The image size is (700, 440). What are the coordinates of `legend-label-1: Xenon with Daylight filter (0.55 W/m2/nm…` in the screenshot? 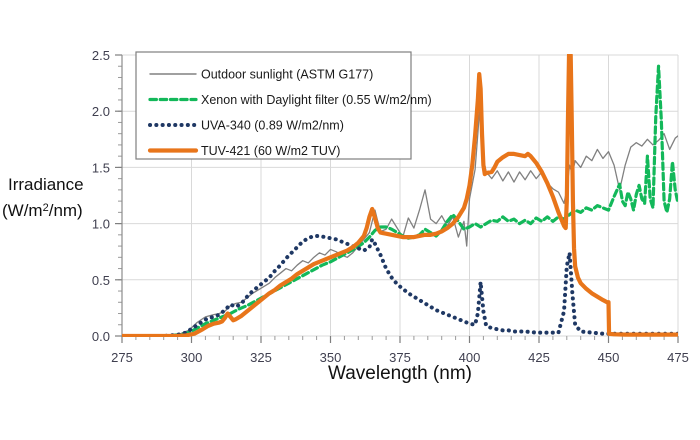 It's located at (316, 100).